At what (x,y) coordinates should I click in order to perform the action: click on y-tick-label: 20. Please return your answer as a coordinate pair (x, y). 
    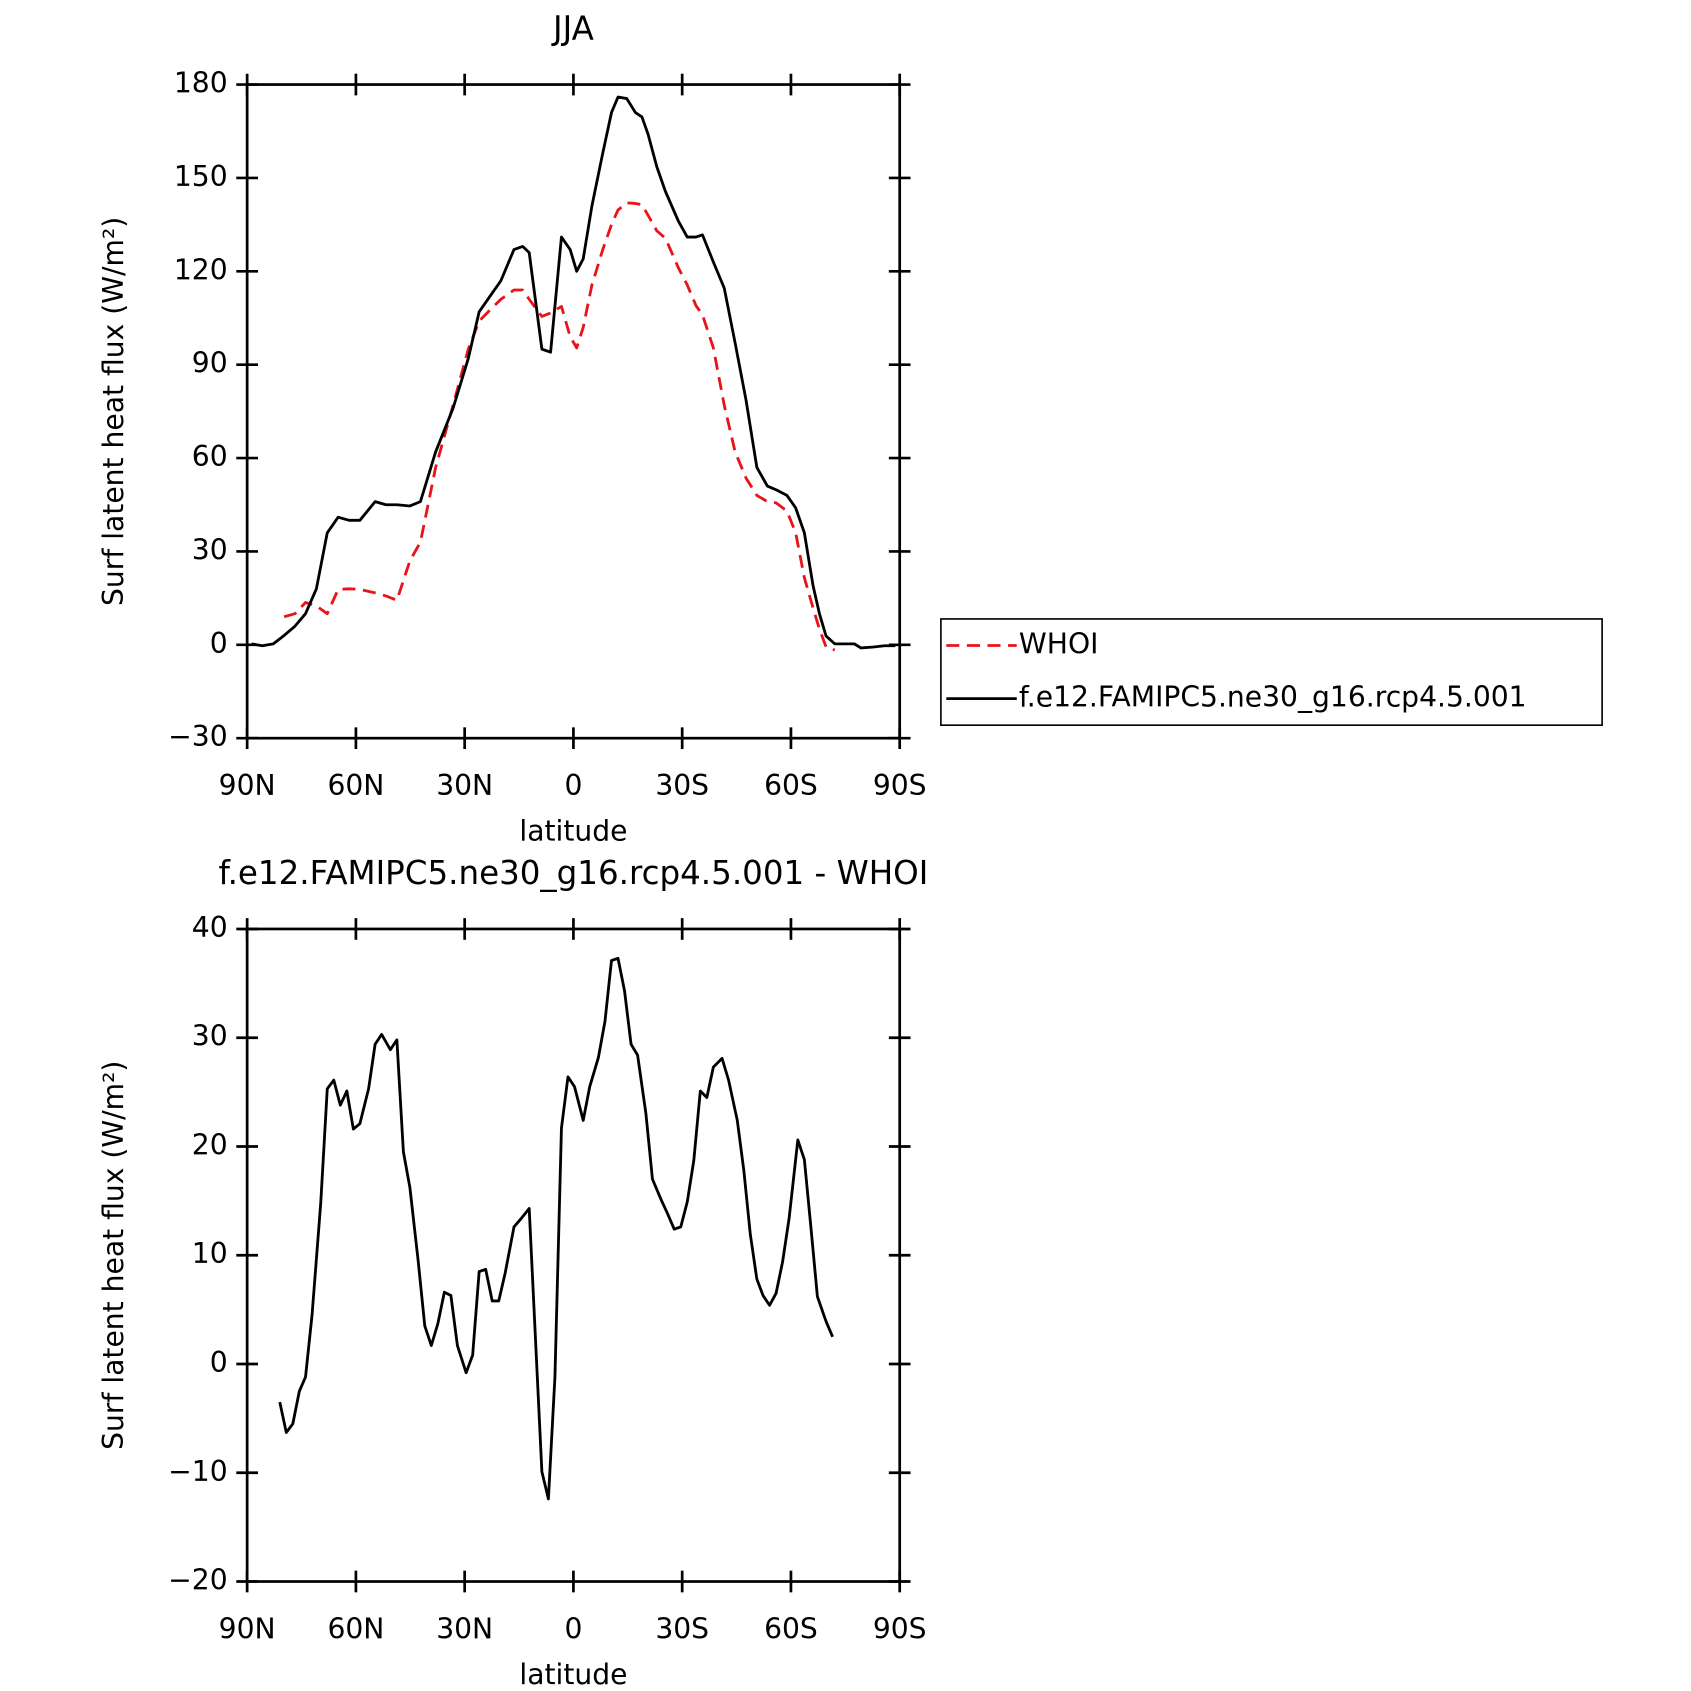
    Looking at the image, I should click on (210, 1144).